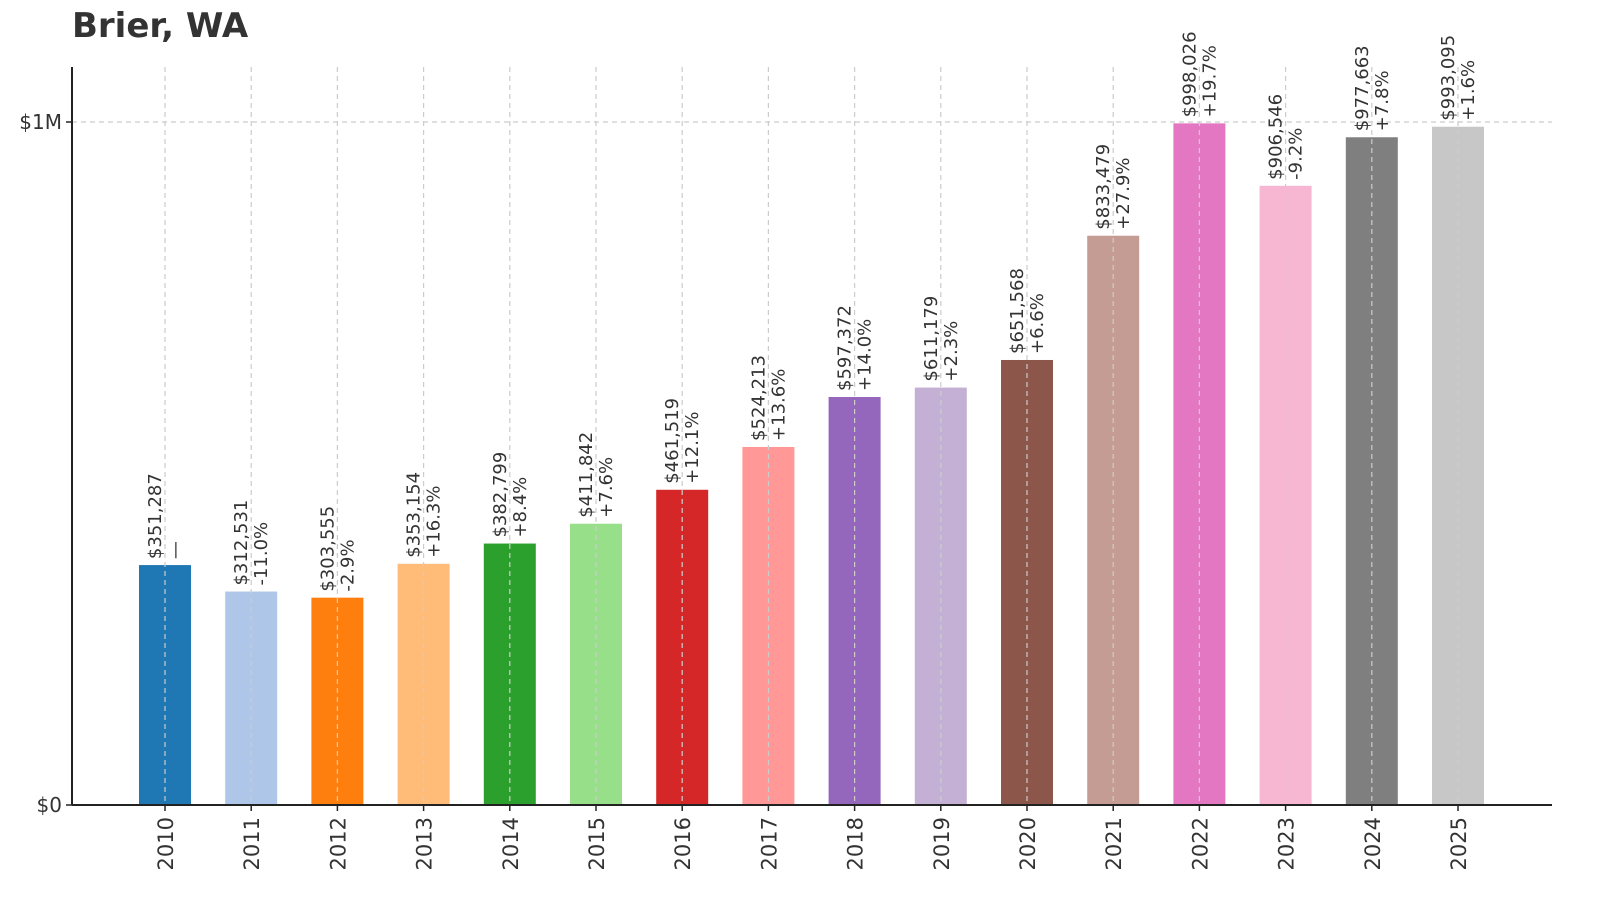 The width and height of the screenshot is (1600, 903). What do you see at coordinates (434, 522) in the screenshot?
I see `change-label: +16.3%` at bounding box center [434, 522].